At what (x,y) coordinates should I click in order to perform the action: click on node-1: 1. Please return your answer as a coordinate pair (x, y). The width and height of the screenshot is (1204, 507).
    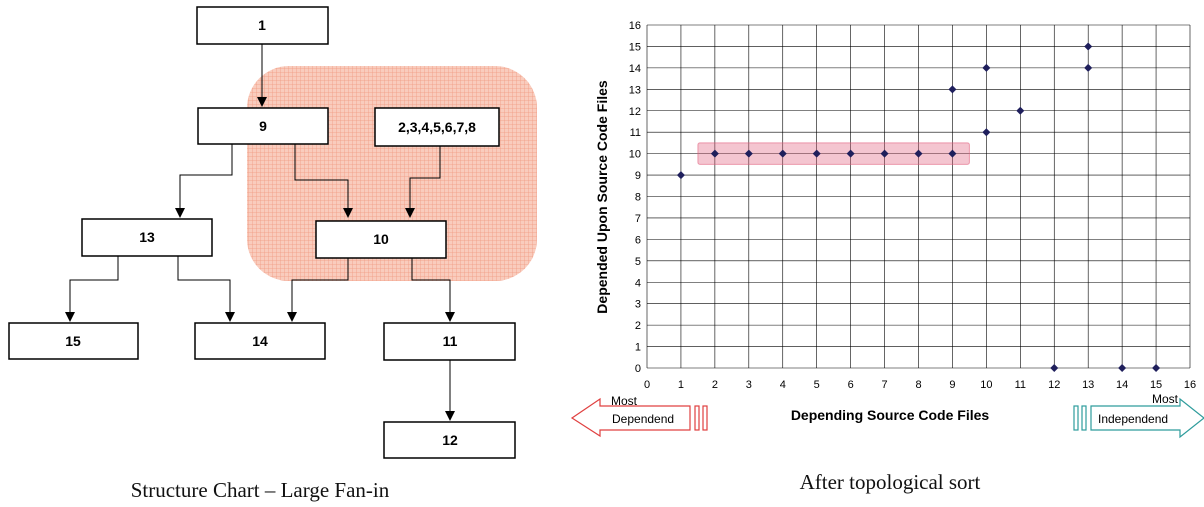
    Looking at the image, I should click on (262, 25).